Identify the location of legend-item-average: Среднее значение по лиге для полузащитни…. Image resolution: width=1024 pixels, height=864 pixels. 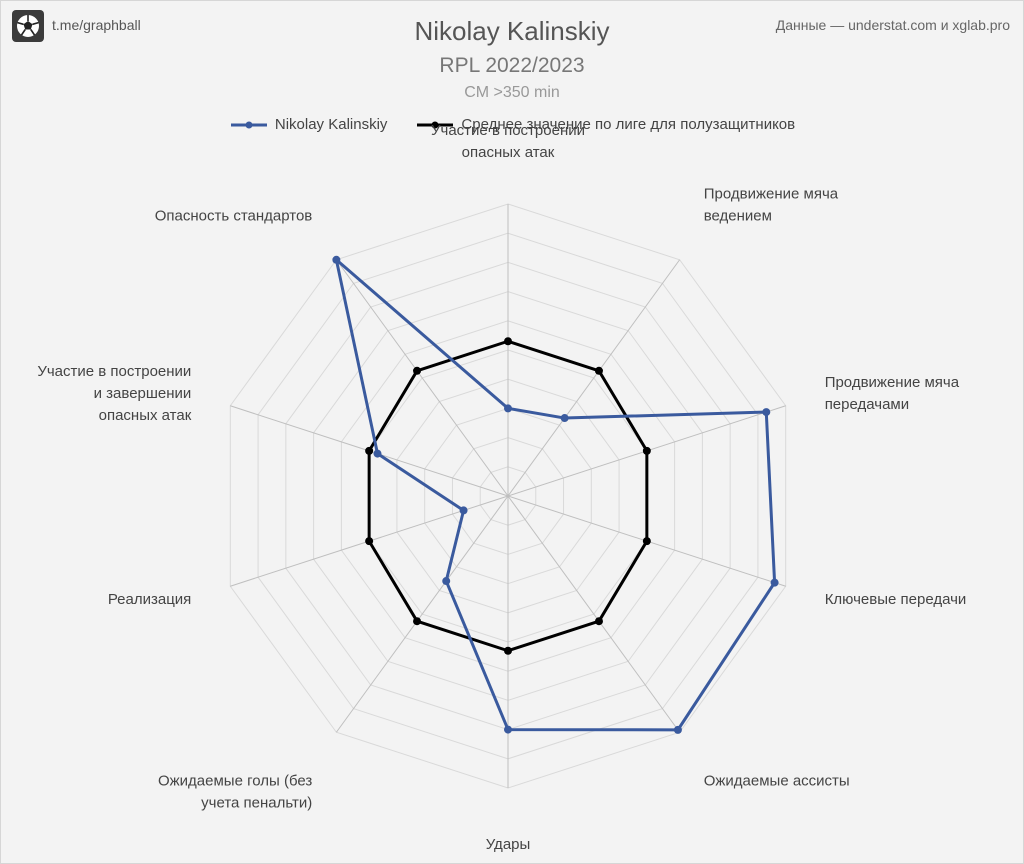
(605, 124).